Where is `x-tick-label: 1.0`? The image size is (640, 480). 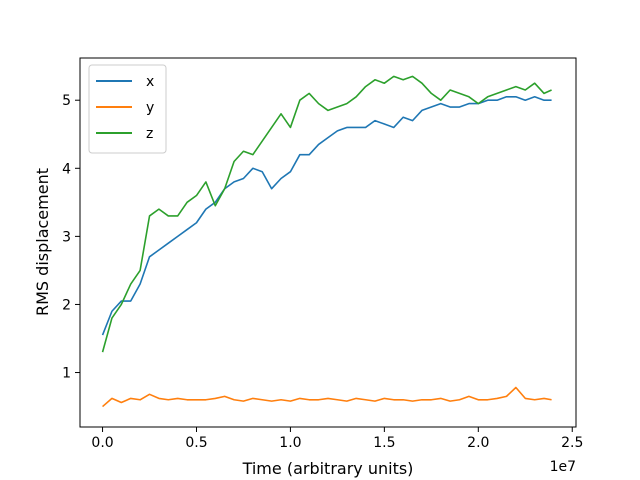 x-tick-label: 1.0 is located at coordinates (290, 443).